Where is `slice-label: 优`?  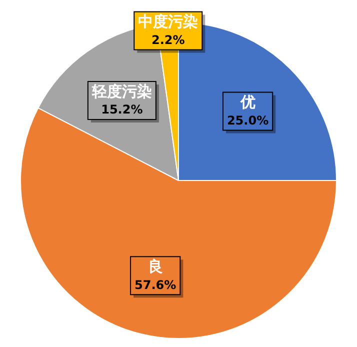 slice-label: 优 is located at coordinates (247, 102).